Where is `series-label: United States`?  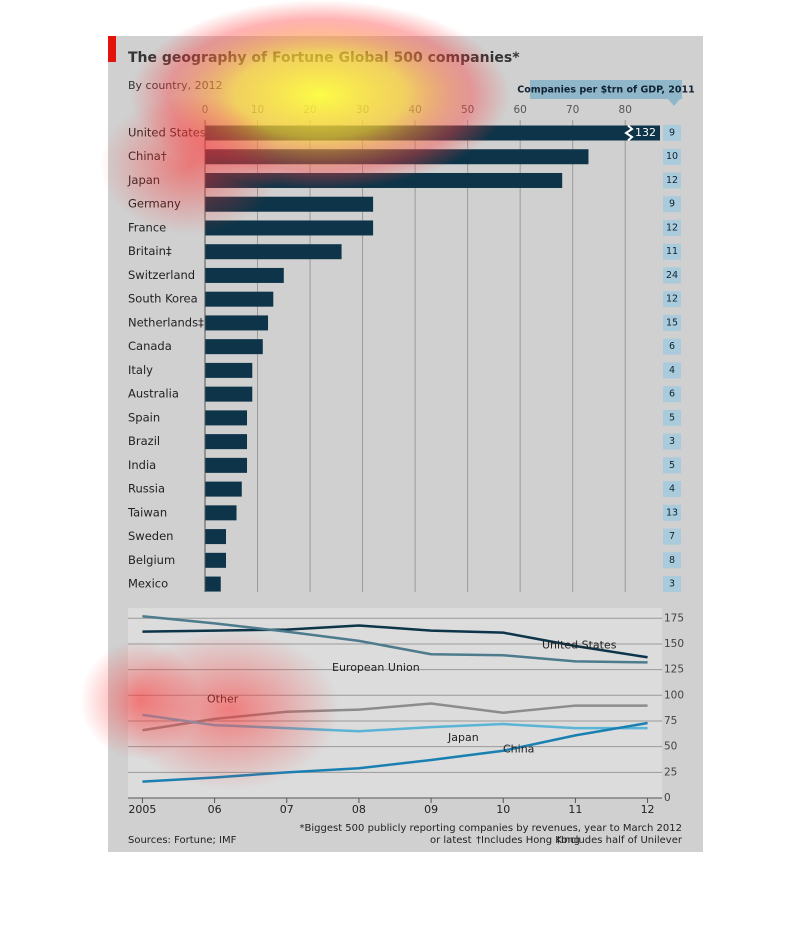
series-label: United States is located at coordinates (579, 644).